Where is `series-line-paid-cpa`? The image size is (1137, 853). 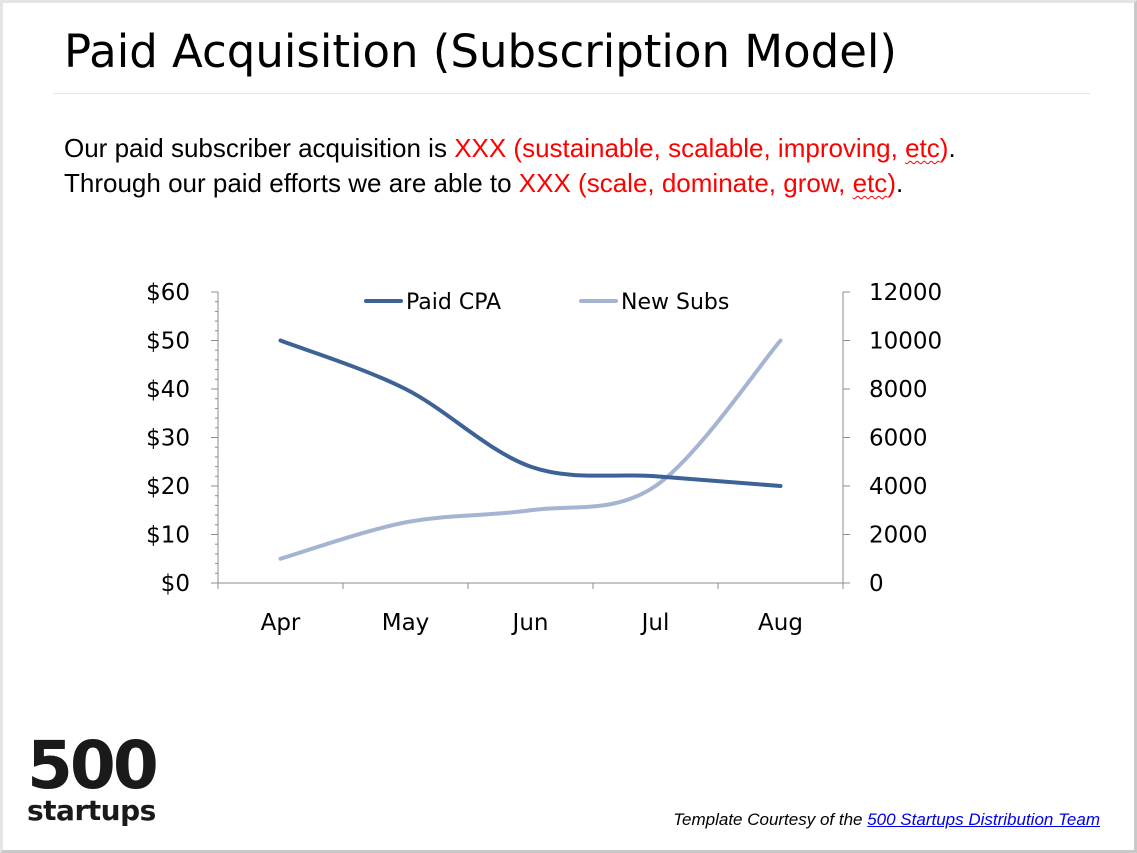 series-line-paid-cpa is located at coordinates (530, 413).